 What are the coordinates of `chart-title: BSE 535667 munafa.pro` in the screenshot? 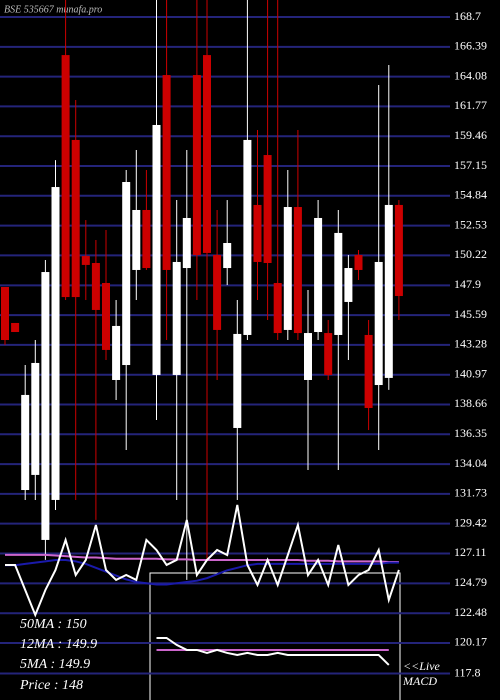 It's located at (53, 9).